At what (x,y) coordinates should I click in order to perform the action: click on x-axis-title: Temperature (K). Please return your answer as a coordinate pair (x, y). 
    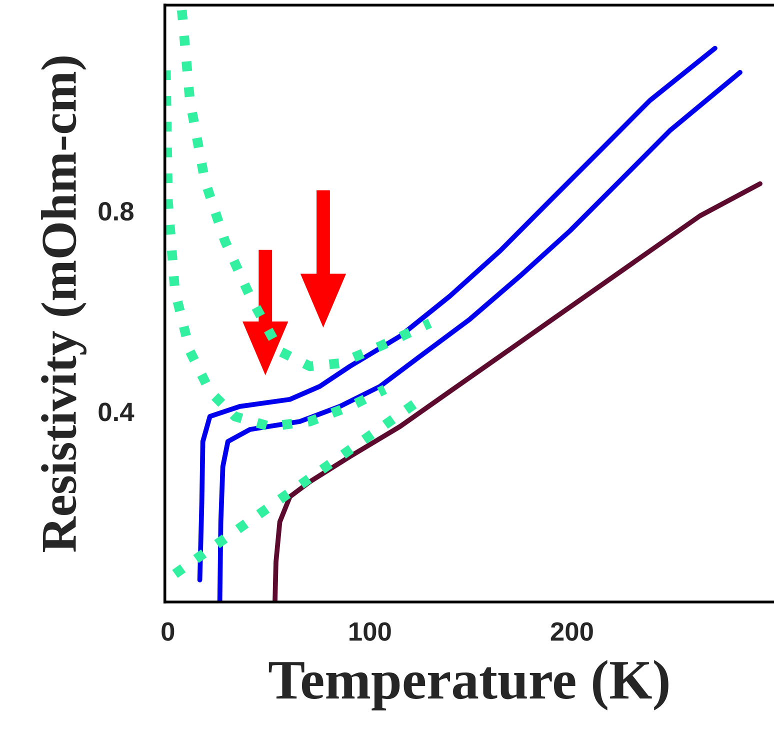
    Looking at the image, I should click on (468, 685).